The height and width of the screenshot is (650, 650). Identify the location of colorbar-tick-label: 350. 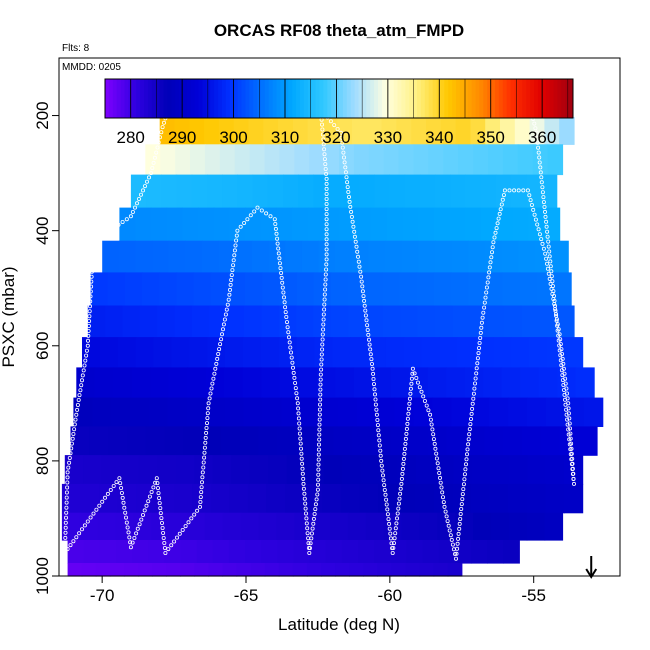
(491, 137).